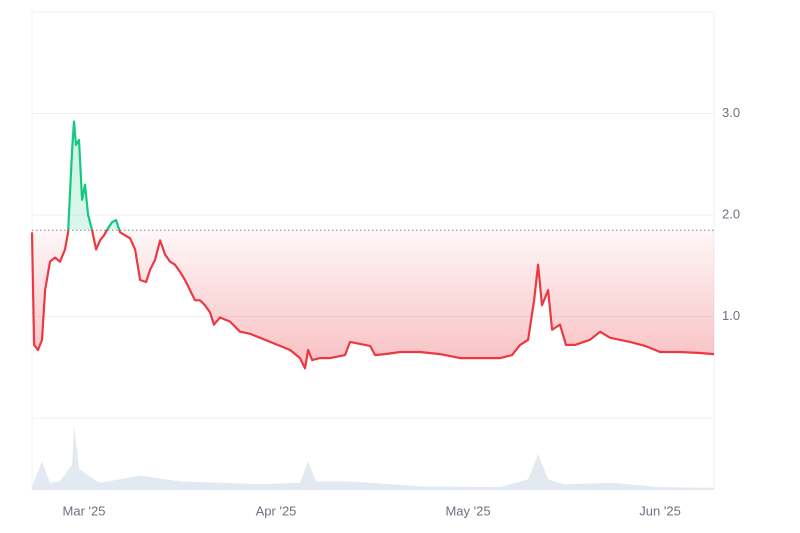  Describe the element at coordinates (660, 510) in the screenshot. I see `x-tick-label: Jun '25` at that location.